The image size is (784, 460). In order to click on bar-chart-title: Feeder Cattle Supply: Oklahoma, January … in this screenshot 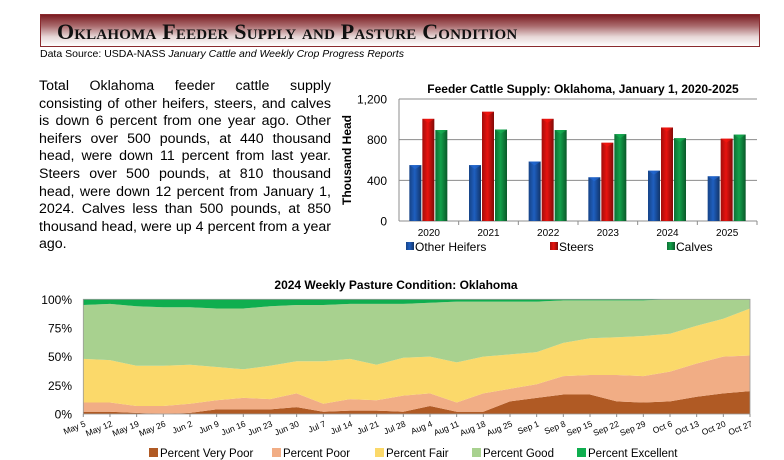, I will do `click(583, 89)`.